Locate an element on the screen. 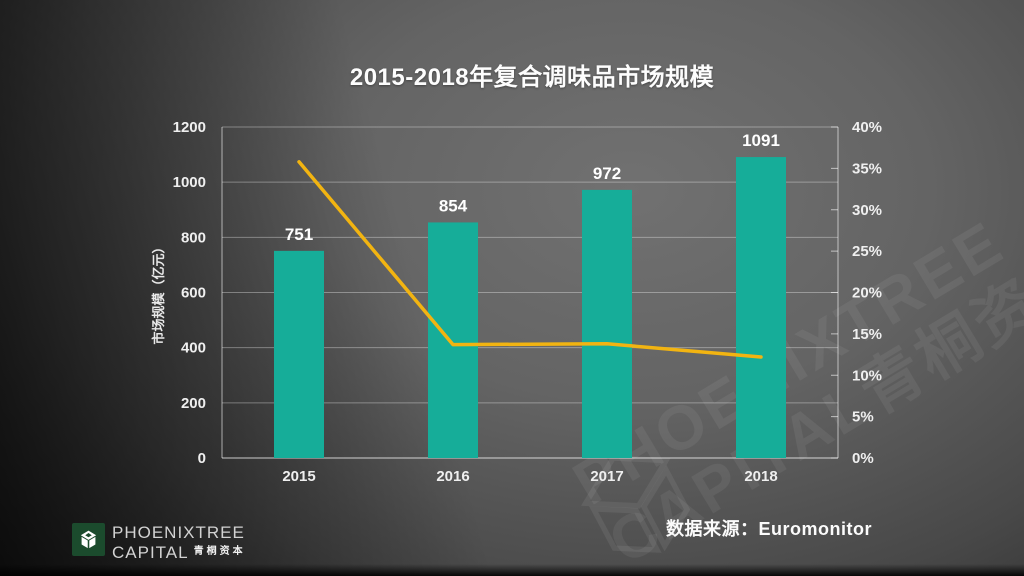 This screenshot has height=576, width=1024. data-source-label: 数据来源：Euromonitor is located at coordinates (769, 529).